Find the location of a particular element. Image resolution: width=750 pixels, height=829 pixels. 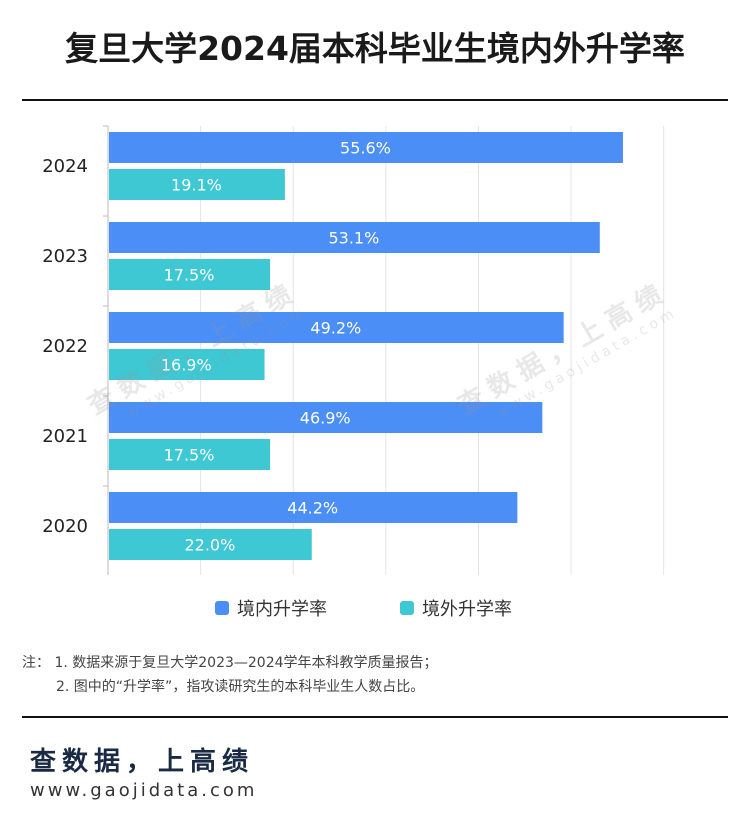

legend-label-domestic: 境内升学率 is located at coordinates (282, 609).